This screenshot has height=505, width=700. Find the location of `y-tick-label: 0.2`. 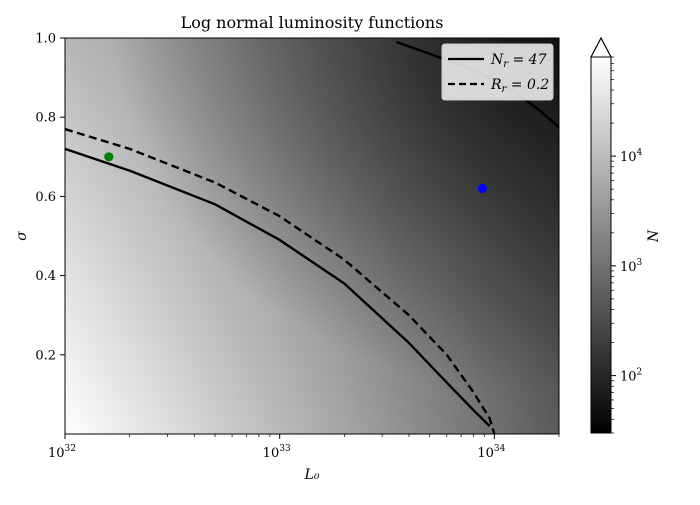

y-tick-label: 0.2 is located at coordinates (45, 355).